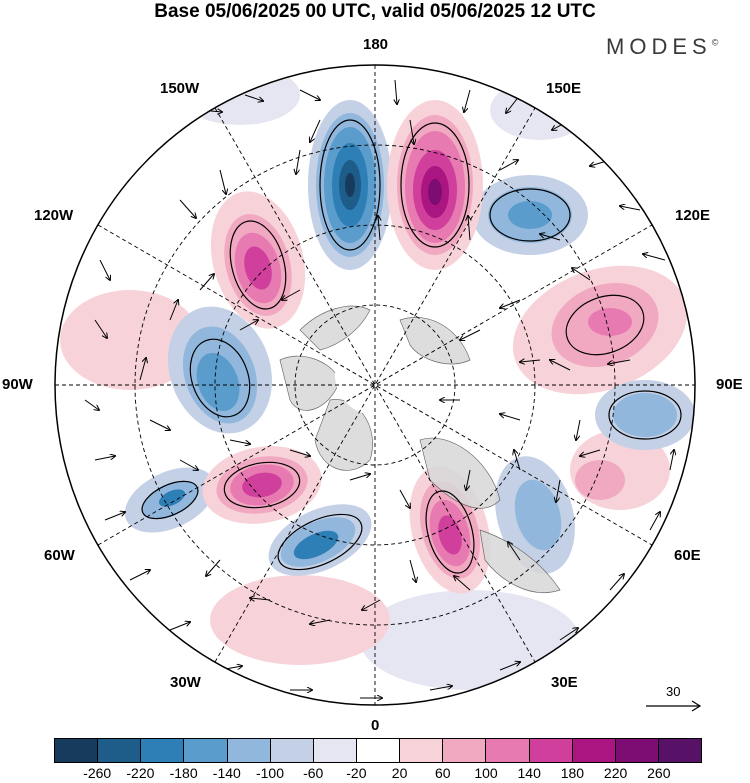 The height and width of the screenshot is (783, 750). I want to click on colorbar-tick-label: 260, so click(659, 773).